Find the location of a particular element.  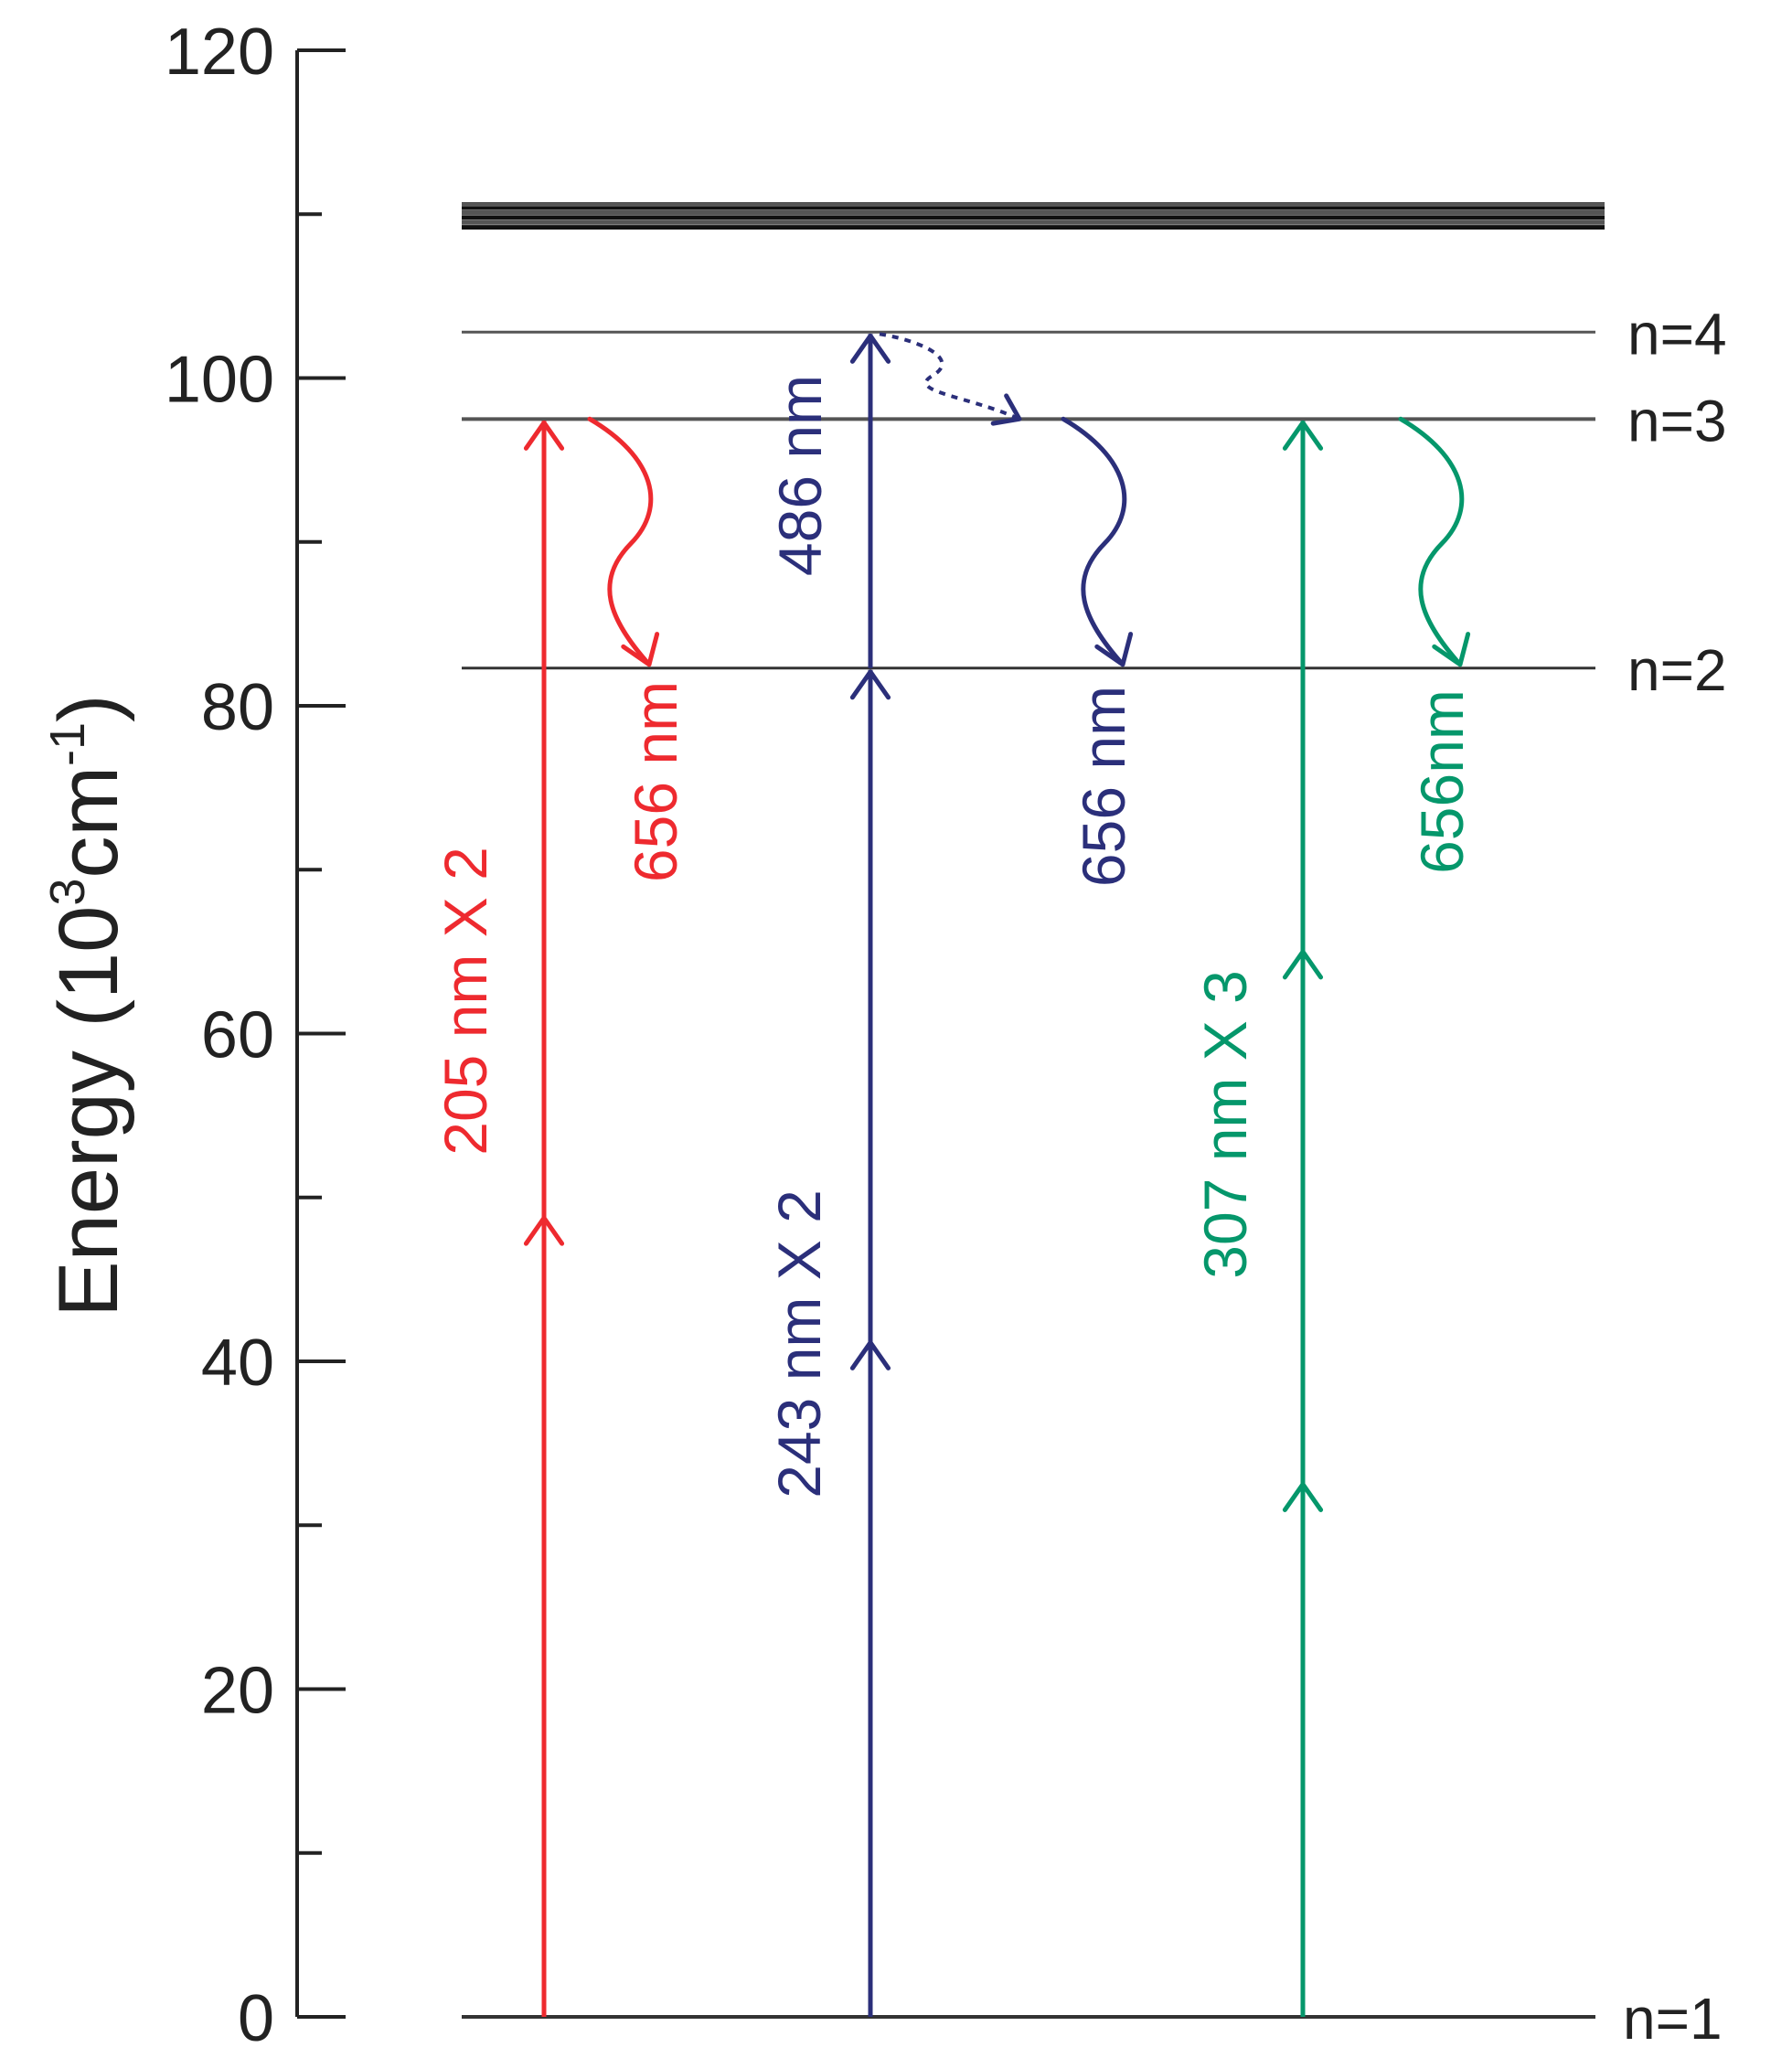

blue-emission-arrowhead is located at coordinates (1114, 649).